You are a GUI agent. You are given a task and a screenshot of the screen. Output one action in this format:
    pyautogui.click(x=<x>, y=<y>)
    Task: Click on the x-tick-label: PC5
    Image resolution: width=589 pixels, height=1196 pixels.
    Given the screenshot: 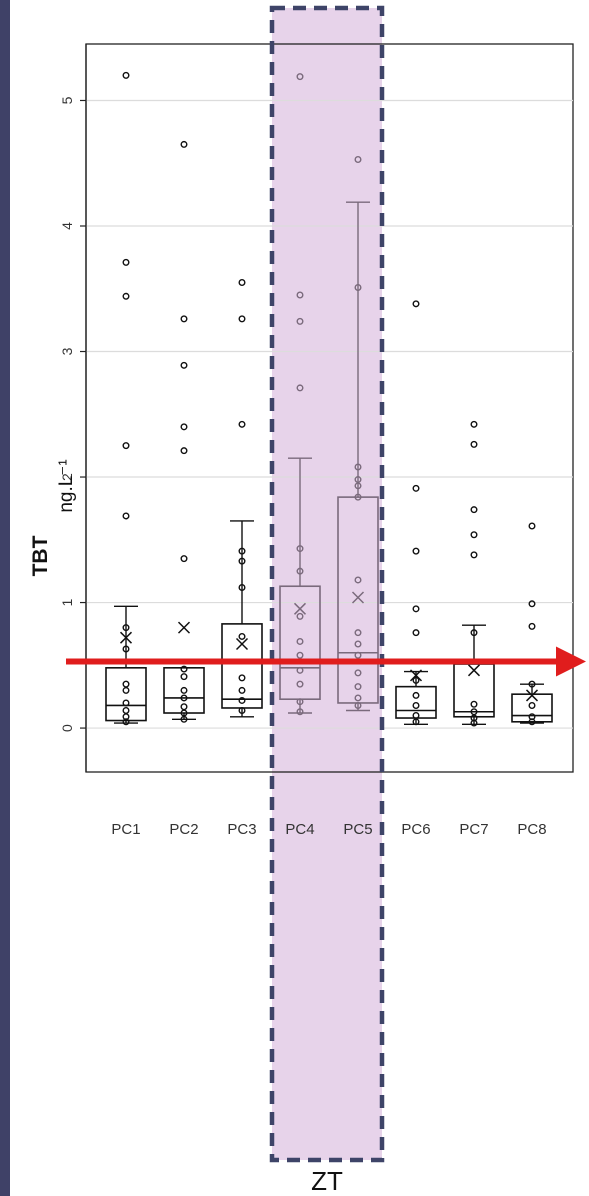 What is the action you would take?
    pyautogui.click(x=357, y=829)
    